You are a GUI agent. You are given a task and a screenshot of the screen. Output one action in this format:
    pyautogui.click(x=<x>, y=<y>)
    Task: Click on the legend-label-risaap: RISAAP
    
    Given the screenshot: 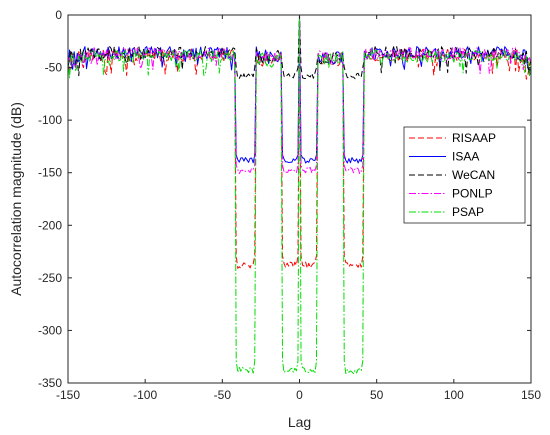 What is the action you would take?
    pyautogui.click(x=474, y=138)
    